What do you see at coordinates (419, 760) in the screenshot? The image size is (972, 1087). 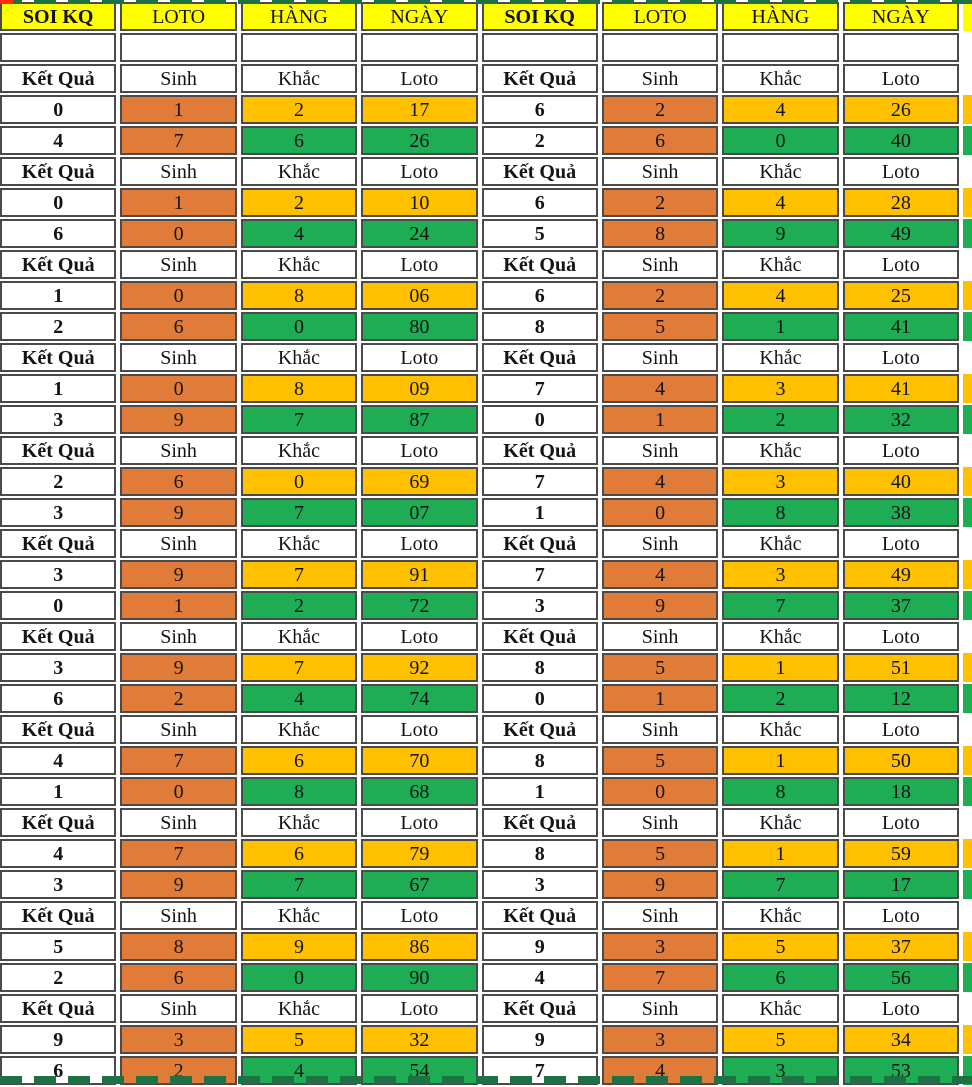 I see `loto-value-cell: 70` at bounding box center [419, 760].